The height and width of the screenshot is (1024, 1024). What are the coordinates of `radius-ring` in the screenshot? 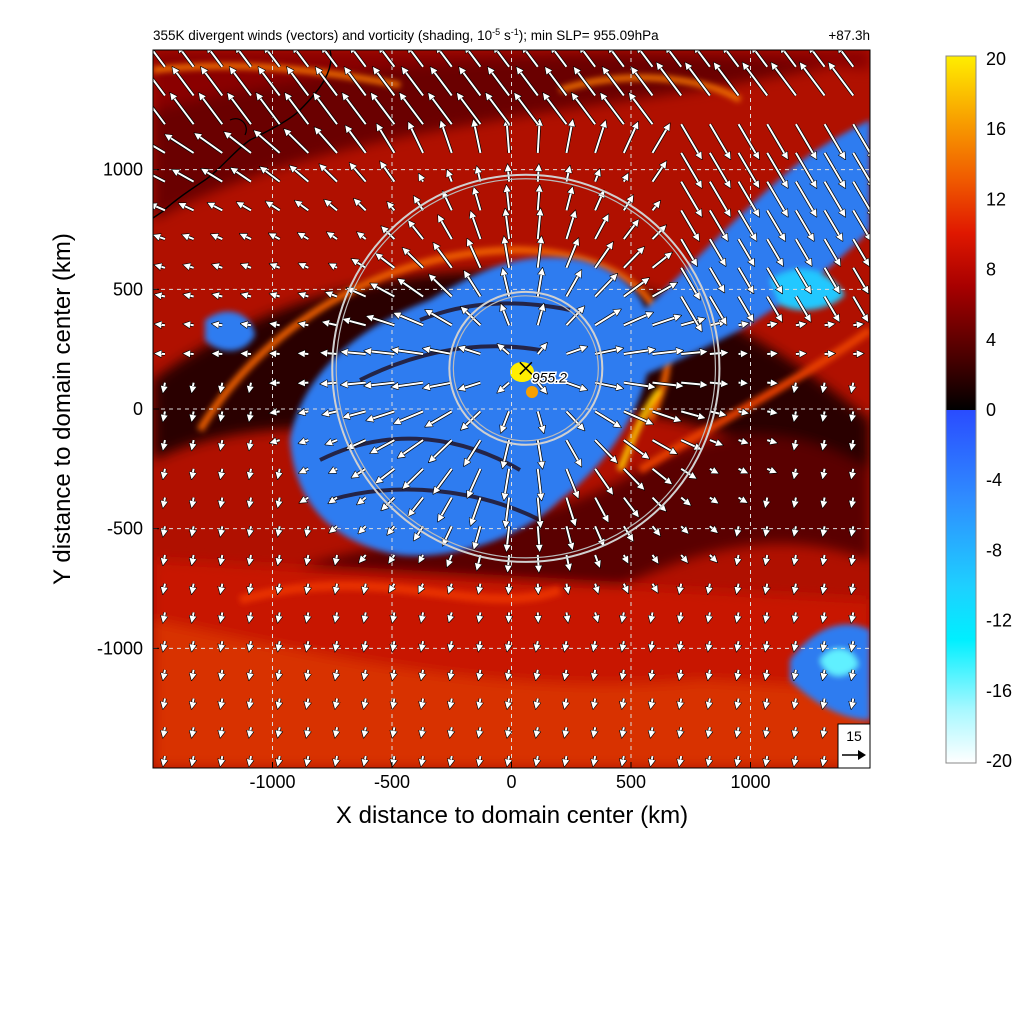 It's located at (526, 368).